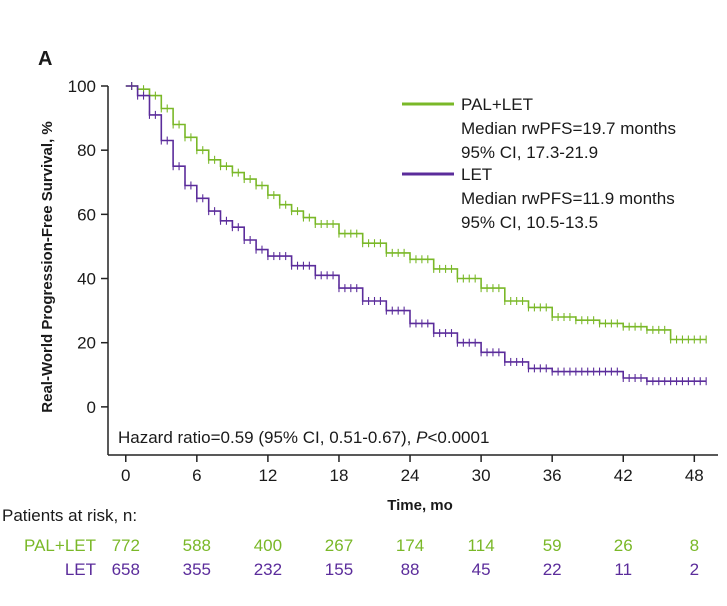 This screenshot has height=606, width=727. What do you see at coordinates (410, 569) in the screenshot?
I see `risk-value: 88` at bounding box center [410, 569].